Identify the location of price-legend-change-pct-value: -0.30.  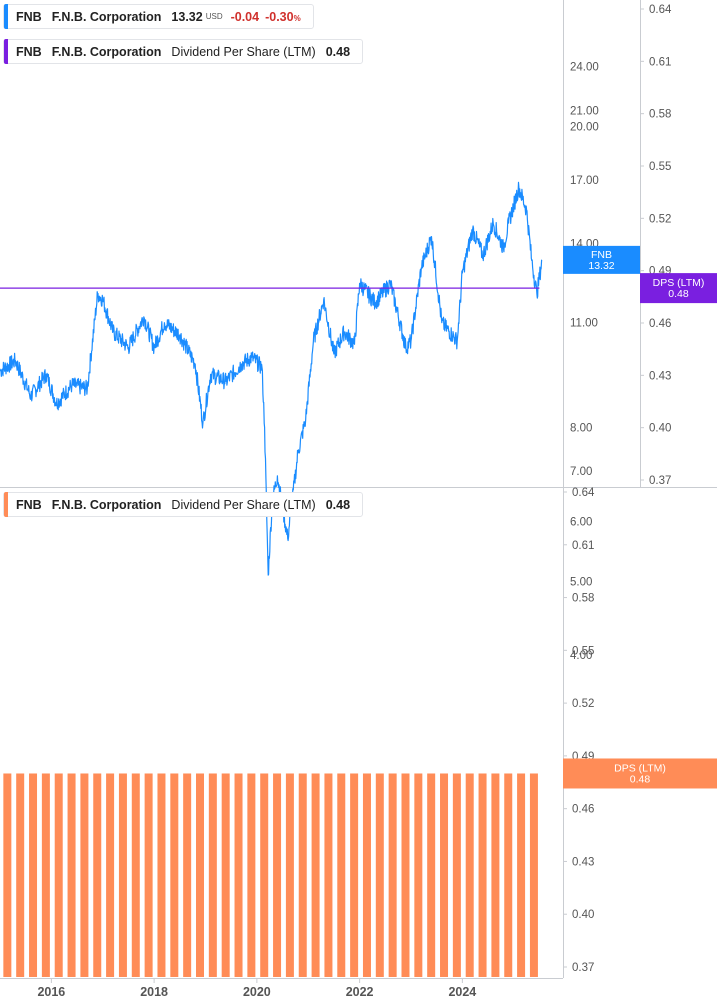
(279, 16).